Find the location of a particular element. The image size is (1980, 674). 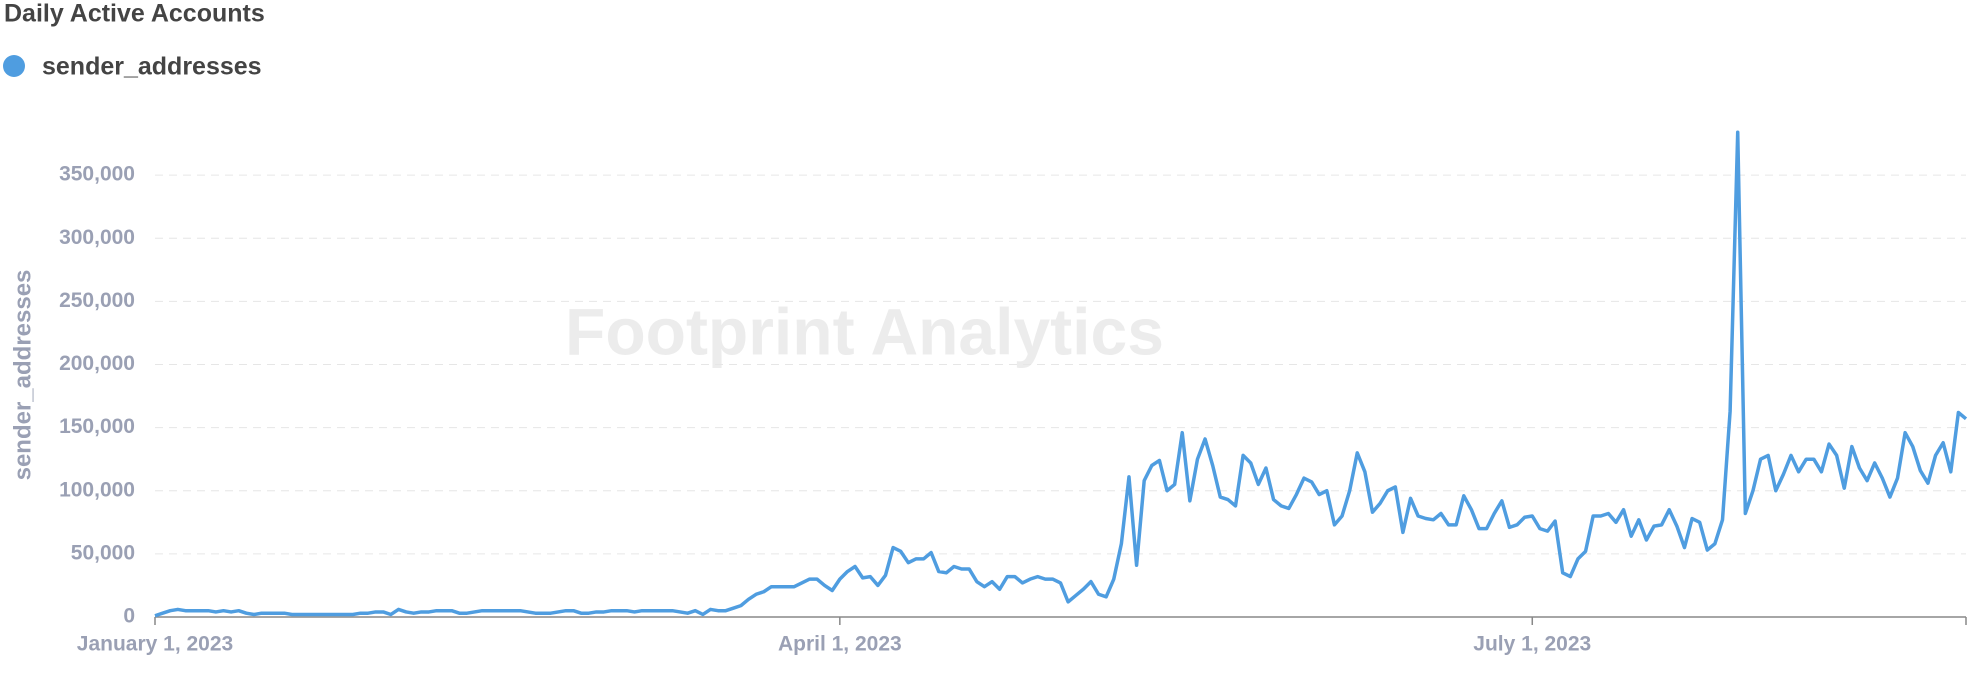

x-tick-label: July 1, 2023 is located at coordinates (1532, 644).